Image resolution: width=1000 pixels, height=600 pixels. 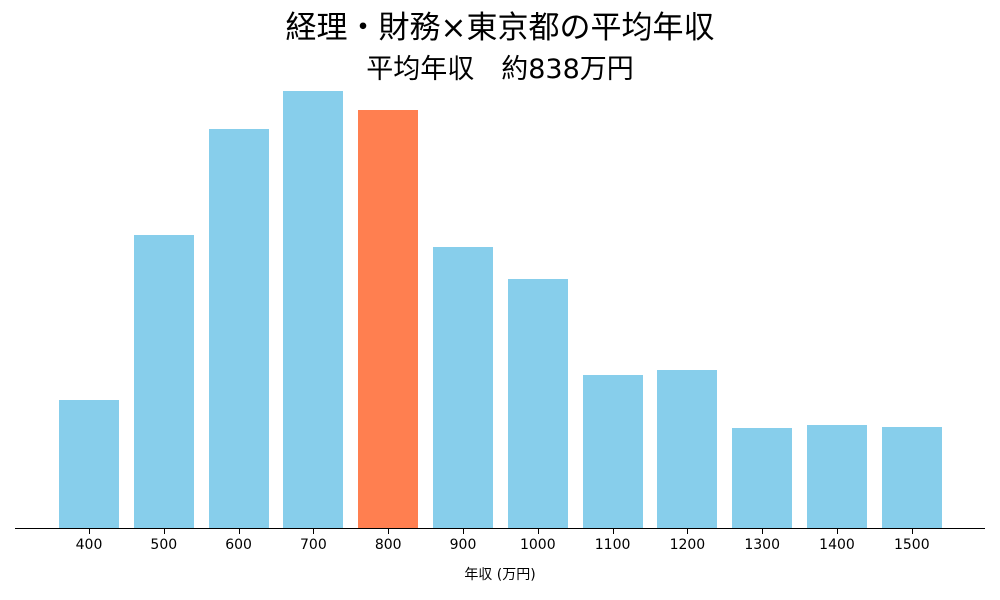 I want to click on x-tick-label: 400, so click(x=89, y=545).